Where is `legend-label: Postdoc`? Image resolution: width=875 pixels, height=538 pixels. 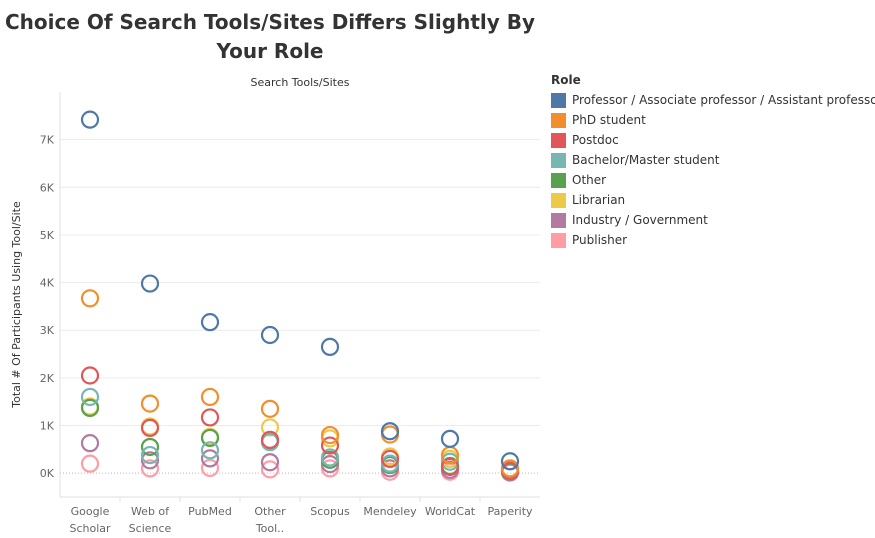 legend-label: Postdoc is located at coordinates (595, 140).